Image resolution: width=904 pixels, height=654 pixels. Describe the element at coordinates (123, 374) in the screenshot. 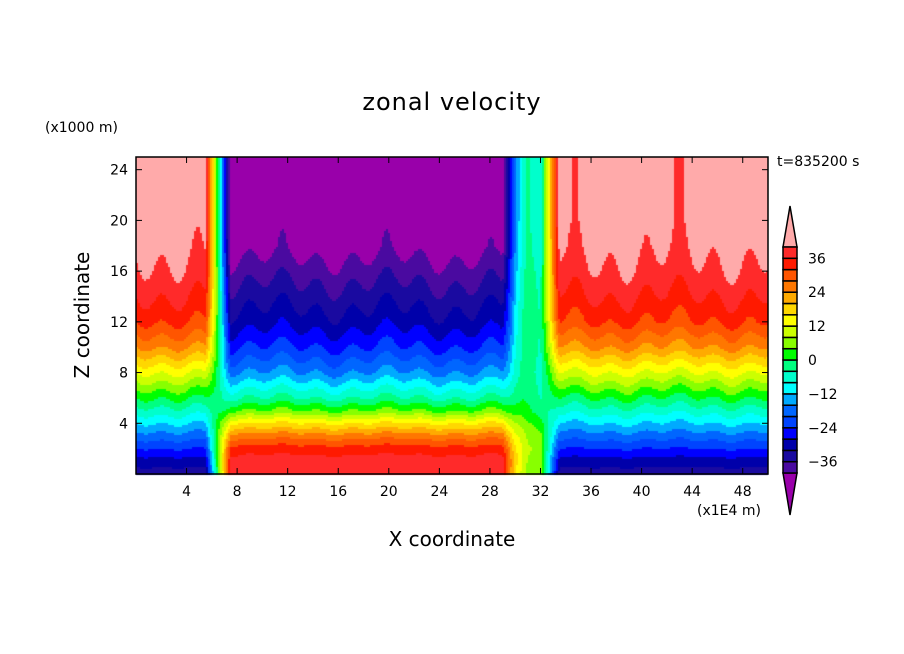

I see `y-tick-label: 8` at that location.